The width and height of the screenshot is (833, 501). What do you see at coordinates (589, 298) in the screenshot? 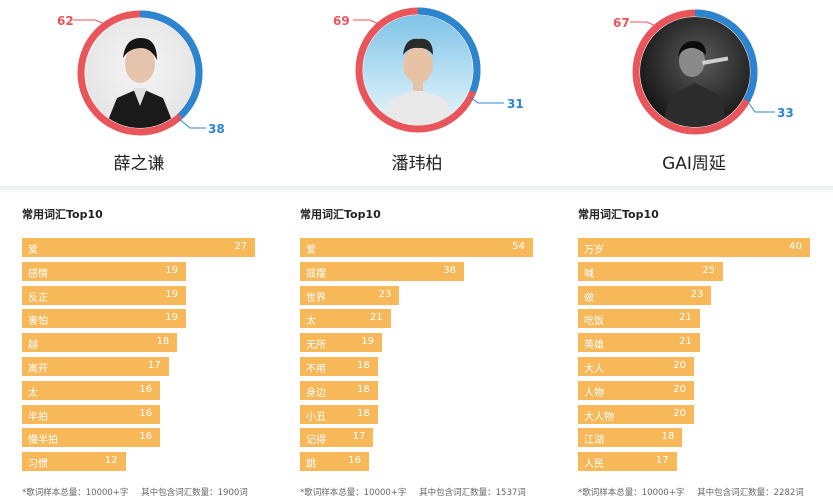
I see `bar-label: 做` at bounding box center [589, 298].